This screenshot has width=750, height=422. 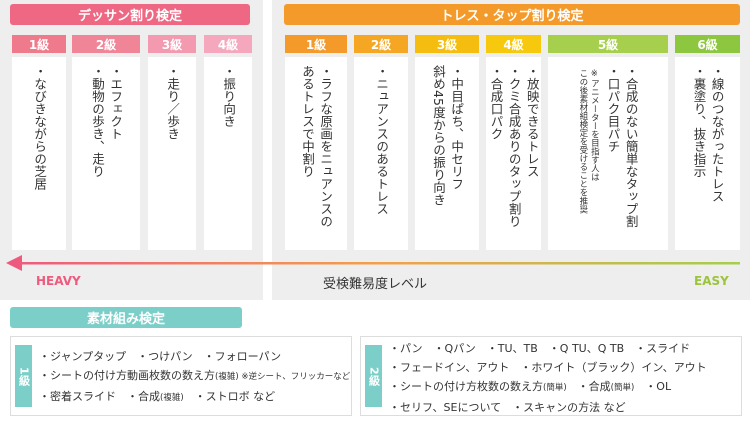 I want to click on grade-items: ・ラフな原画をニュアンスの あるトレスで中割り, so click(x=316, y=157).